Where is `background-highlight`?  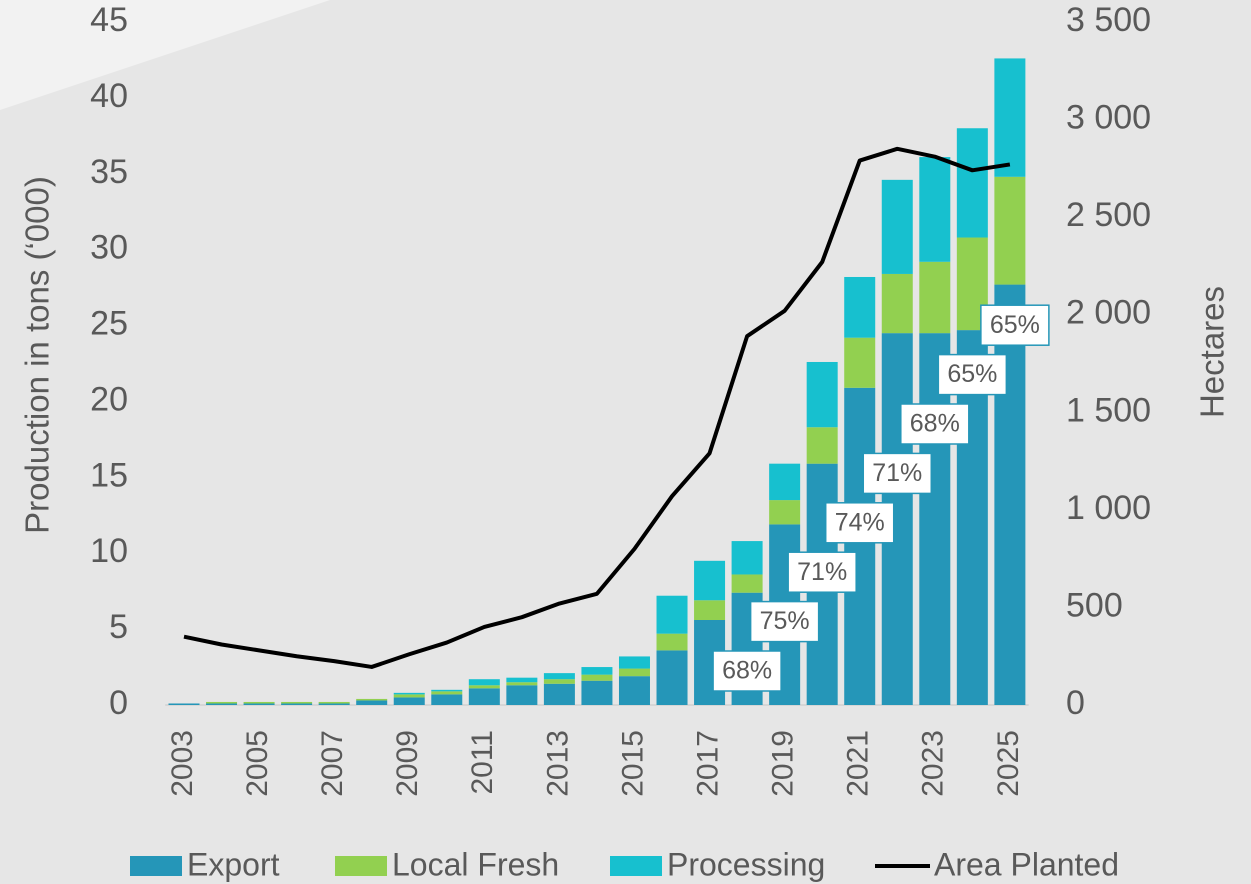
background-highlight is located at coordinates (165, 55).